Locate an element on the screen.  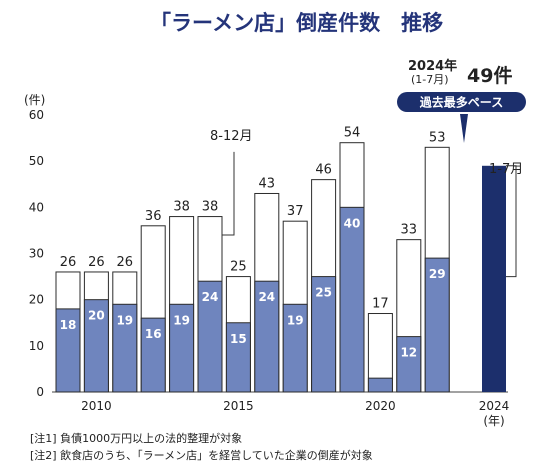
x-axis: 2010 2015 2020 2024(年) is located at coordinates (295, 413).